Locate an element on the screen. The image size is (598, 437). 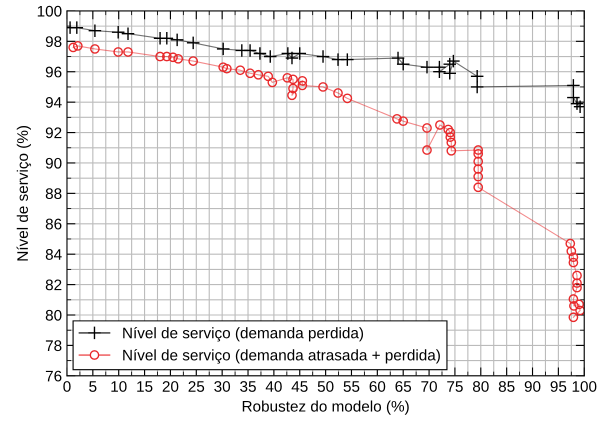
x-tick-label: 70 is located at coordinates (429, 386).